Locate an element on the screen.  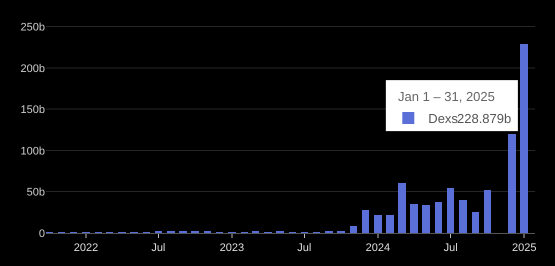
annotation: Jan 1 – 31, 2025 is located at coordinates (446, 96).